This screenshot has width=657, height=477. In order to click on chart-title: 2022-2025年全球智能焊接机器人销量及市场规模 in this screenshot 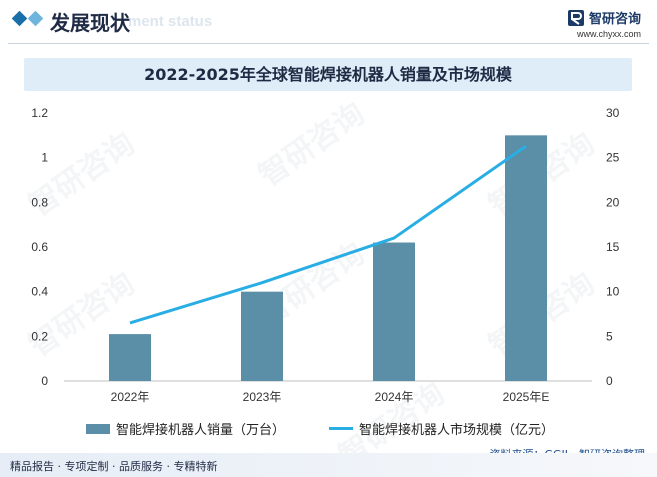, I will do `click(328, 74)`.